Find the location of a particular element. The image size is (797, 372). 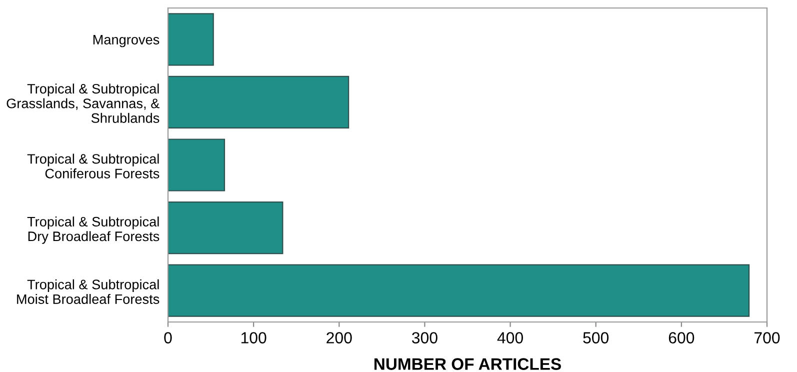

y-tick-label: Tropical & Subtropical Moist Broadleaf Forests is located at coordinates (88, 291).